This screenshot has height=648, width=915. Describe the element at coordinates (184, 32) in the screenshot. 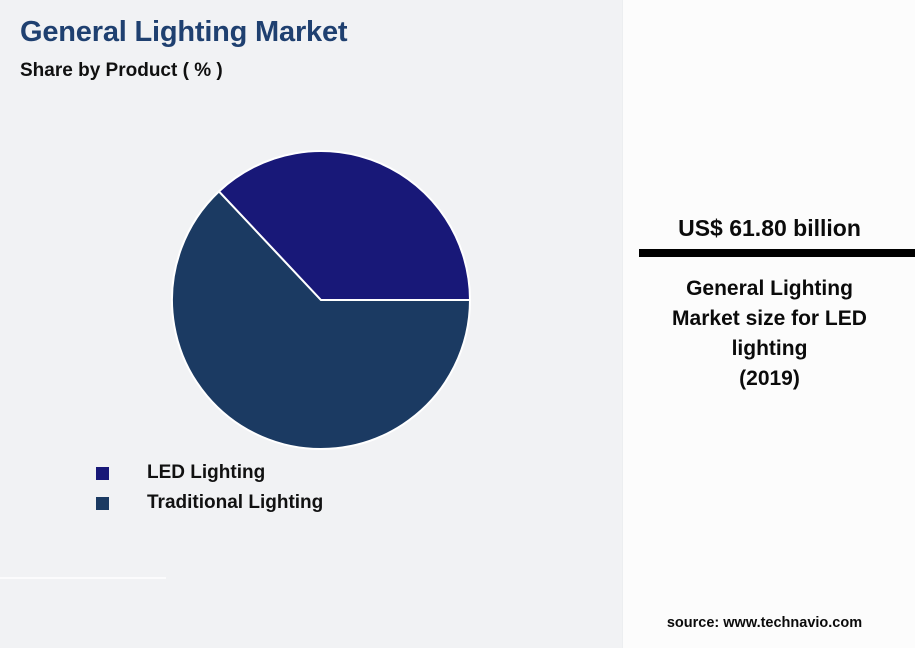

I see `page-title: General Lighting Market` at that location.